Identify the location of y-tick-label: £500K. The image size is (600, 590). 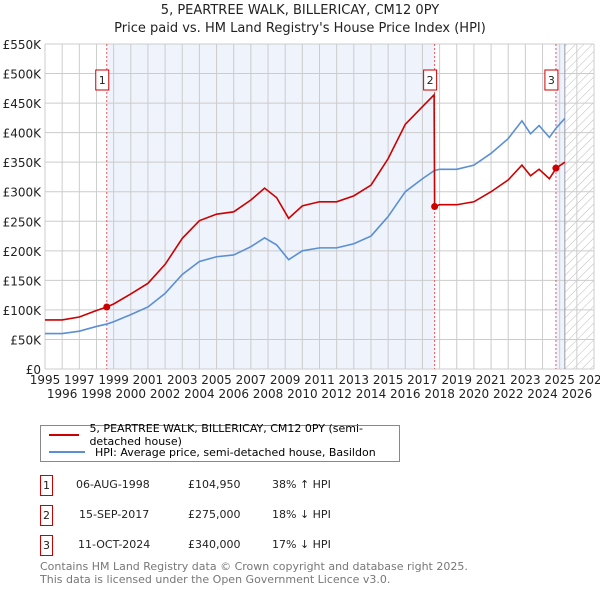
(23, 75).